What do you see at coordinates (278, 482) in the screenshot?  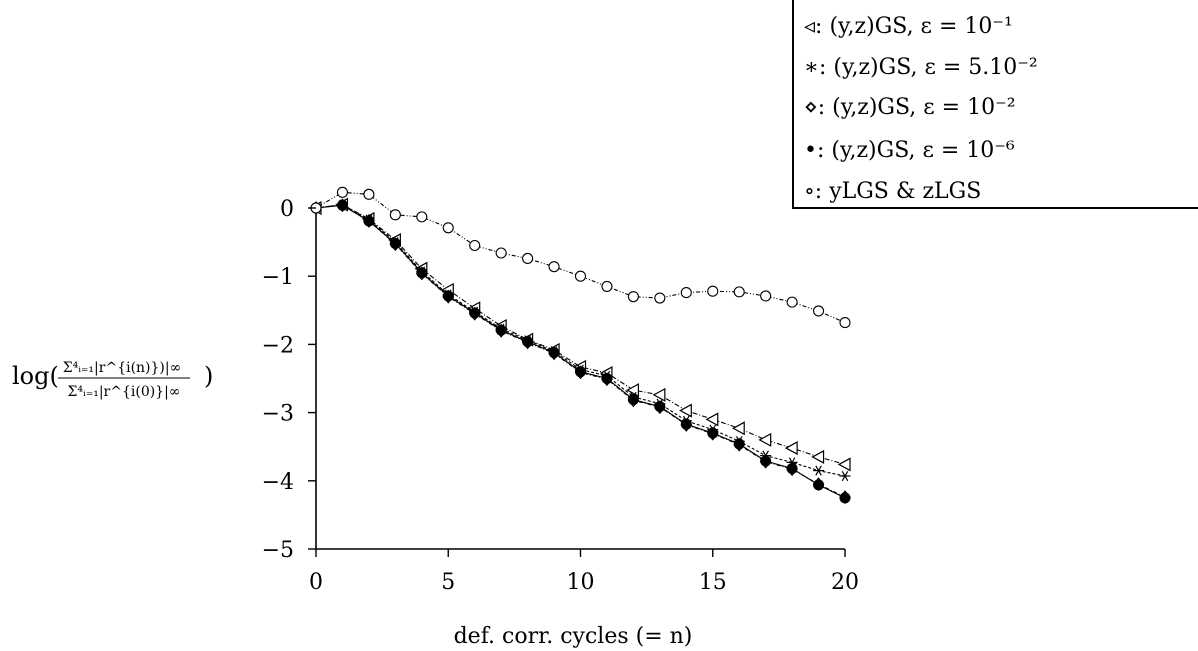 I see `y-tick-label: −4` at bounding box center [278, 482].